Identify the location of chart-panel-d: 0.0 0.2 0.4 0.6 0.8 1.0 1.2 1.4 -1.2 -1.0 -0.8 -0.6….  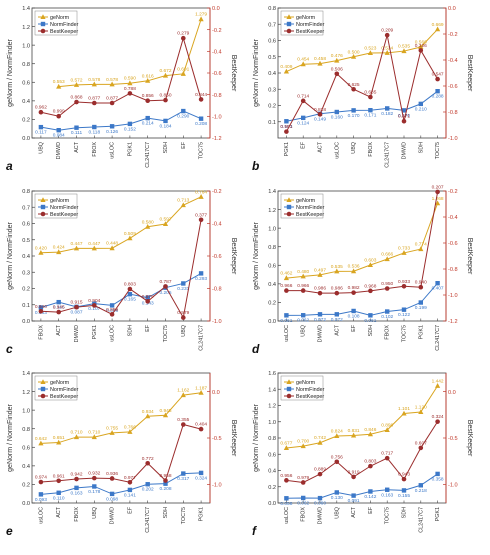
(362, 270).